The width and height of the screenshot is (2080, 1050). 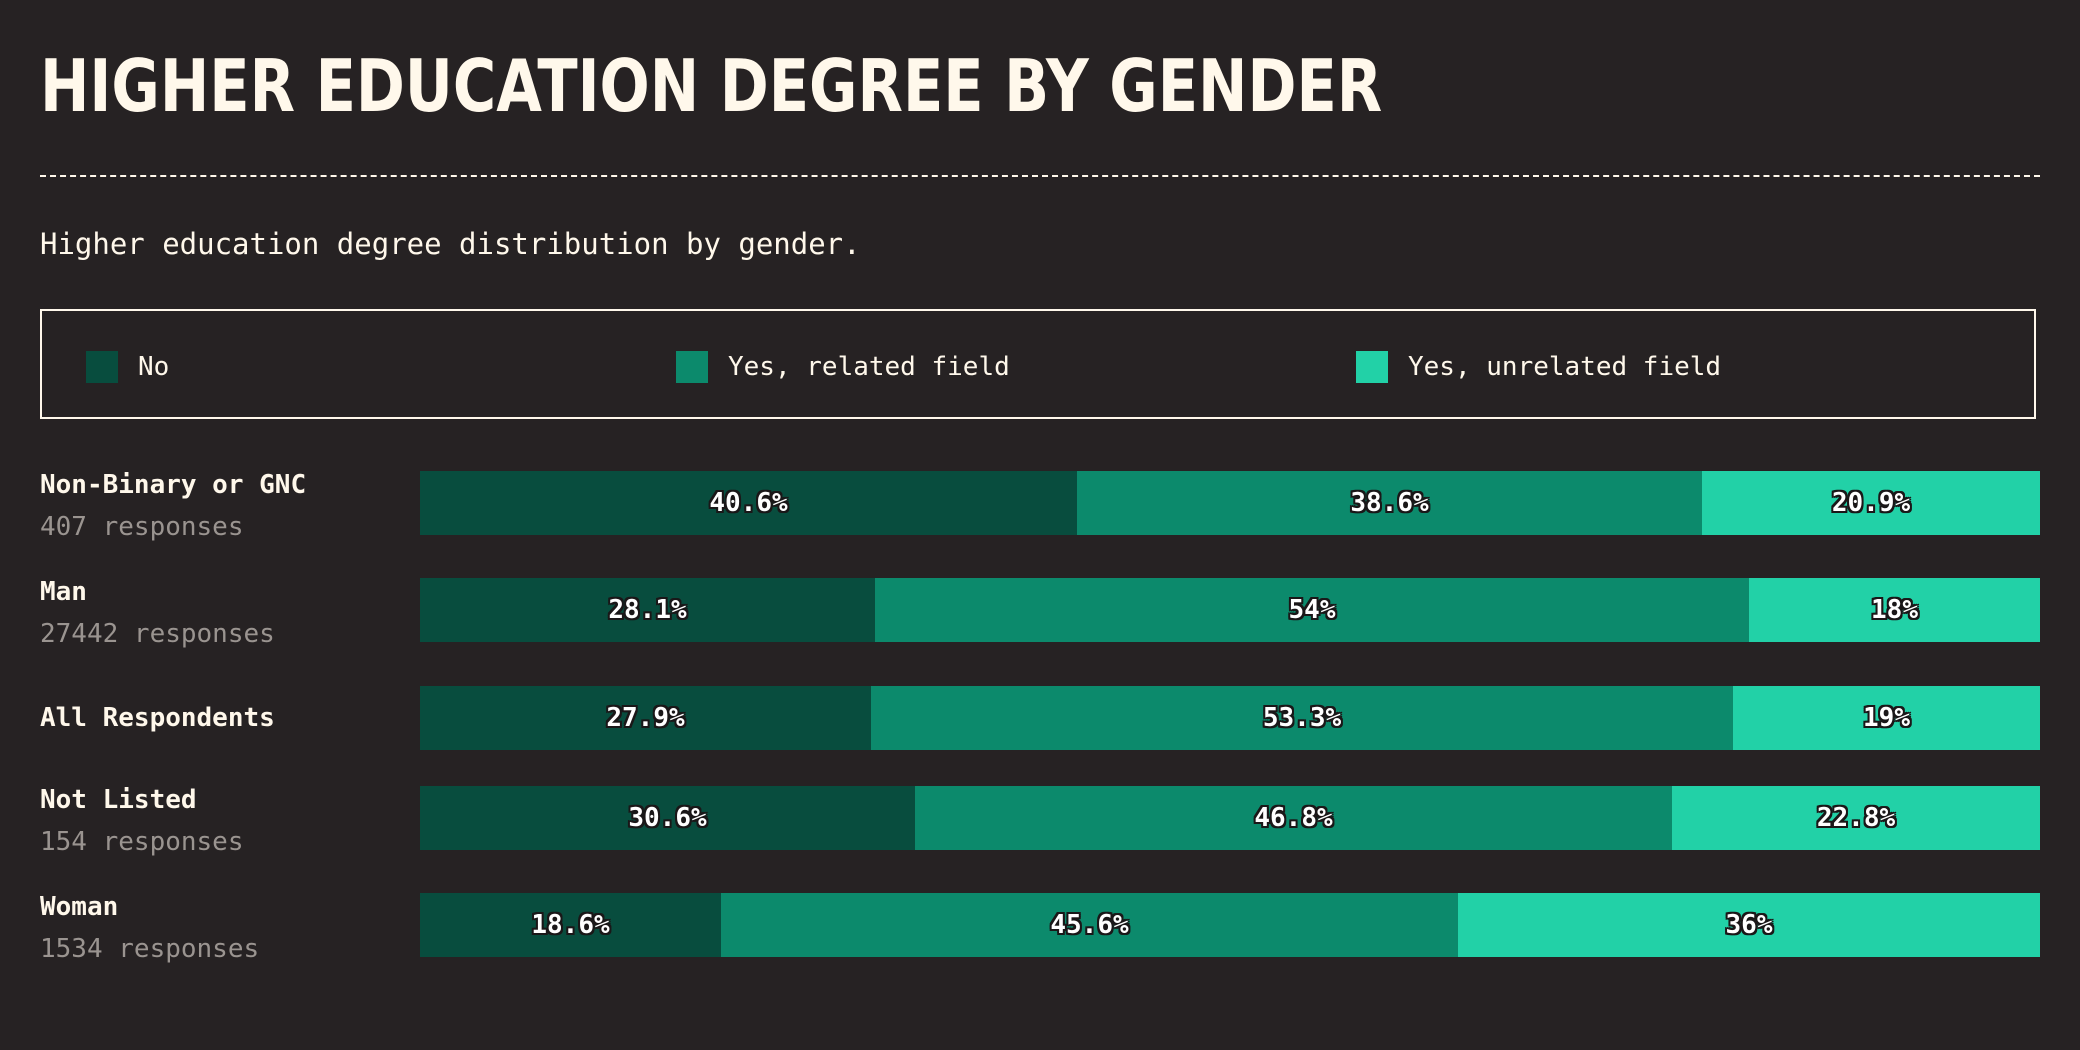 I want to click on bar-segment-yes-related-field: 53.3%, so click(x=1302, y=718).